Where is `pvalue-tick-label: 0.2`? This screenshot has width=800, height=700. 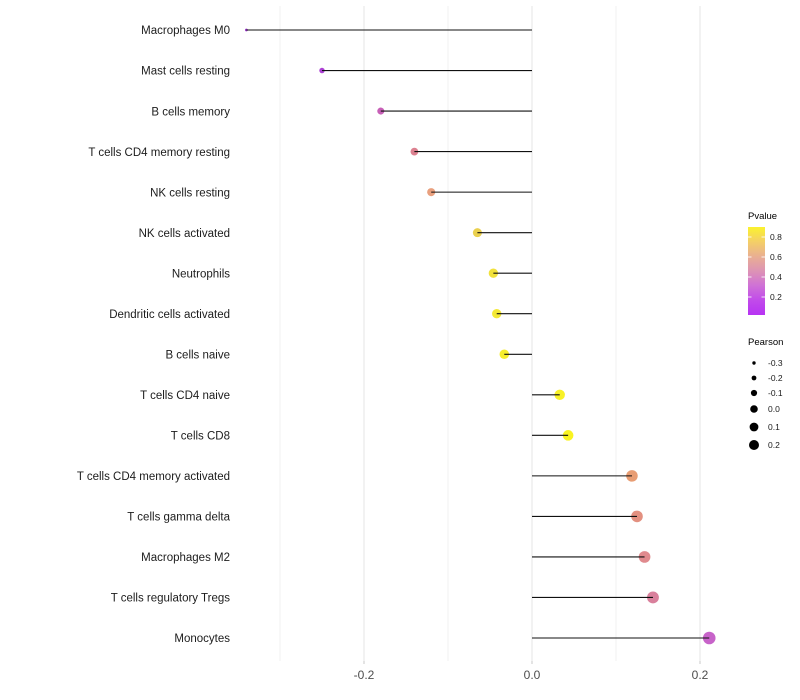
pvalue-tick-label: 0.2 is located at coordinates (776, 297).